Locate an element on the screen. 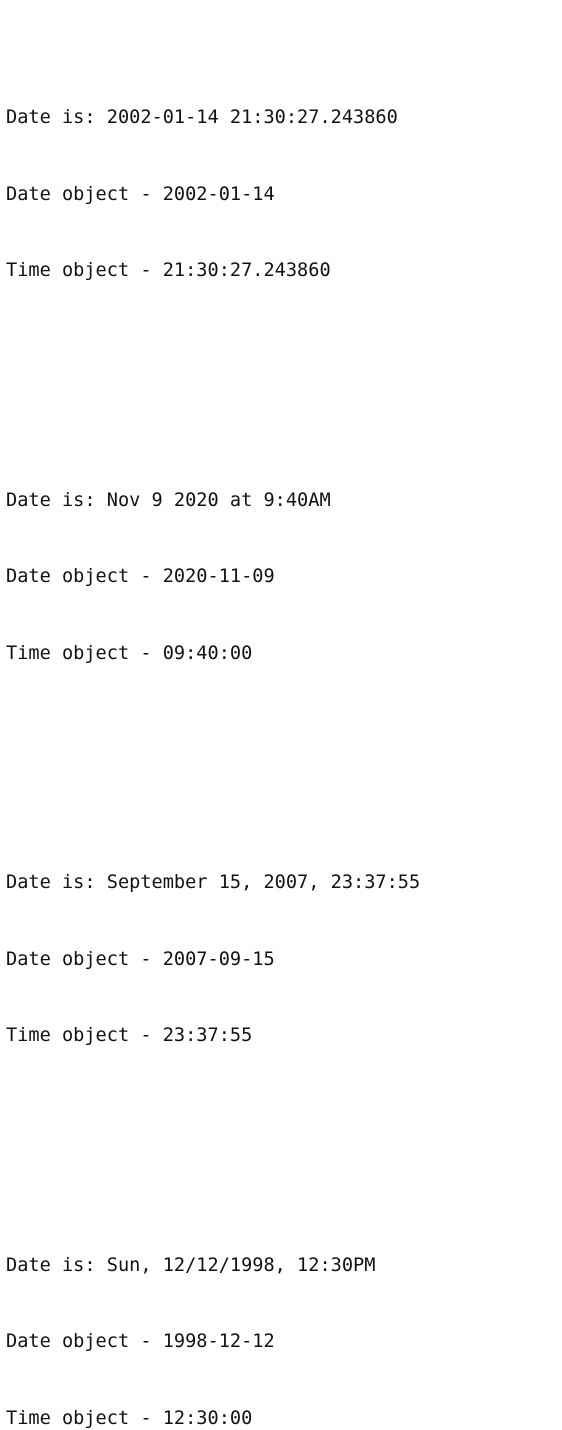 This screenshot has height=1430, width=562. date-object-line: Date object - 2007-09-15 is located at coordinates (284, 960).